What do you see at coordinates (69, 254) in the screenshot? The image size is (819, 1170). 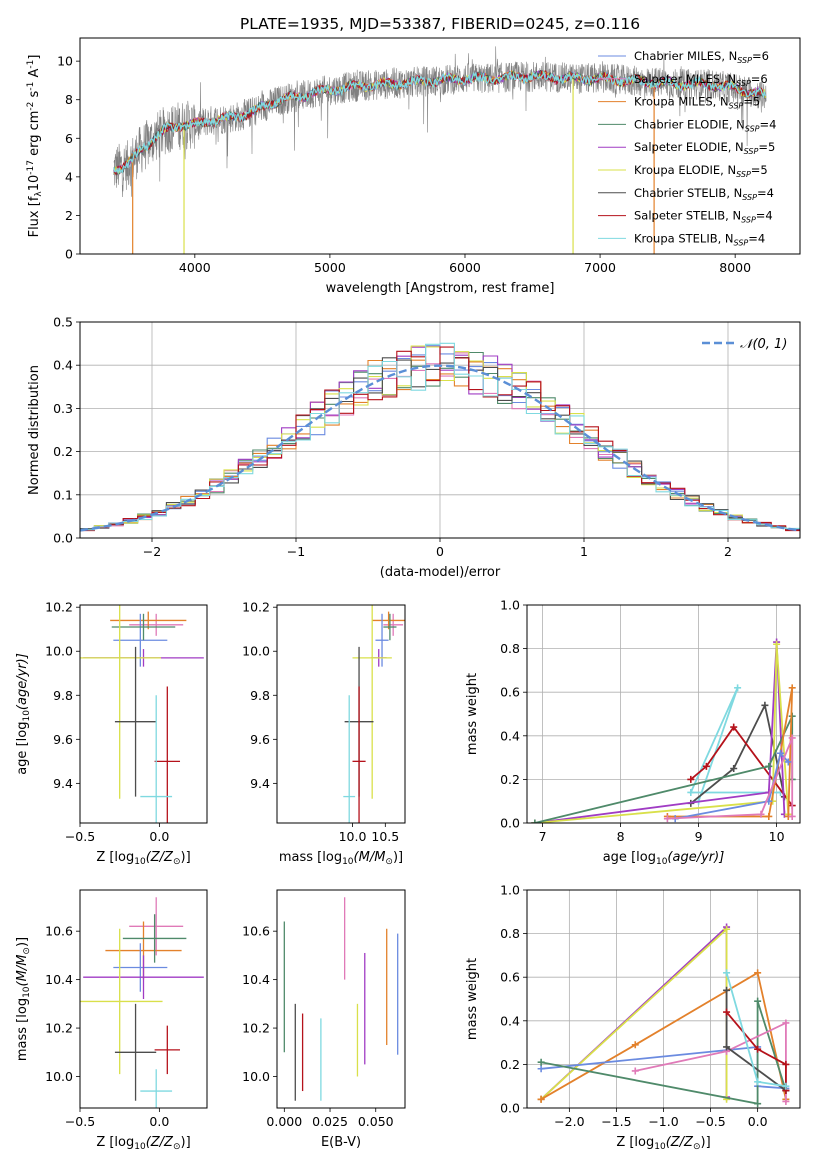 I see `y-tick-label: 0` at bounding box center [69, 254].